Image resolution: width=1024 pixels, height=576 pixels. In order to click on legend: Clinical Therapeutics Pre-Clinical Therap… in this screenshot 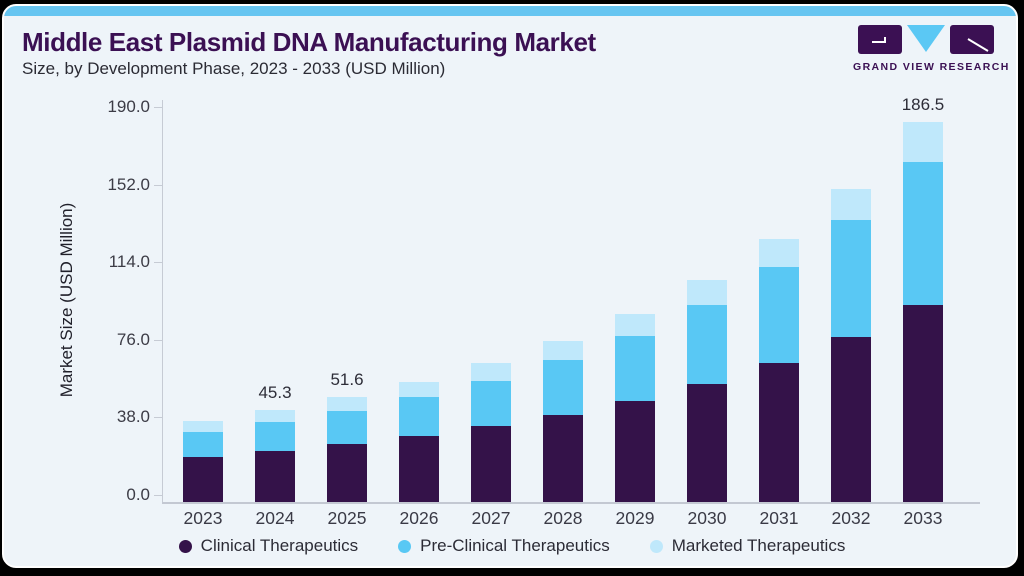, I will do `click(512, 546)`.